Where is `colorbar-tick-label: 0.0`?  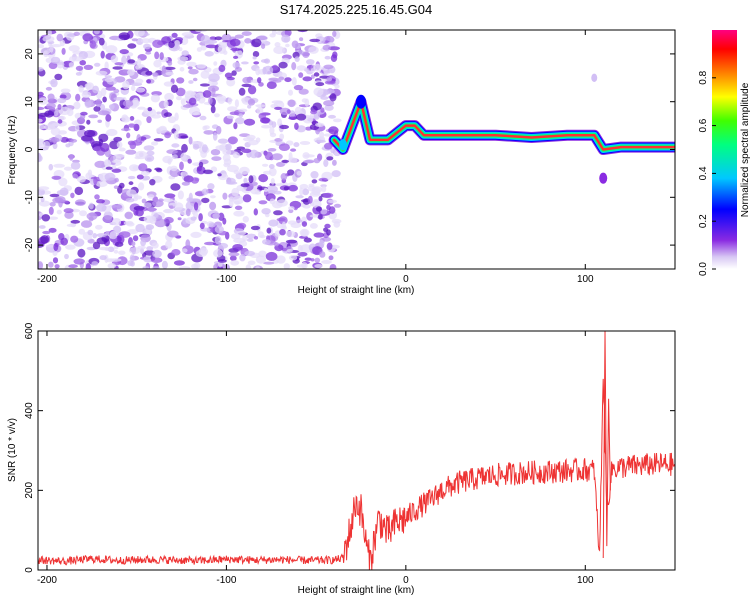
colorbar-tick-label: 0.0 is located at coordinates (703, 269).